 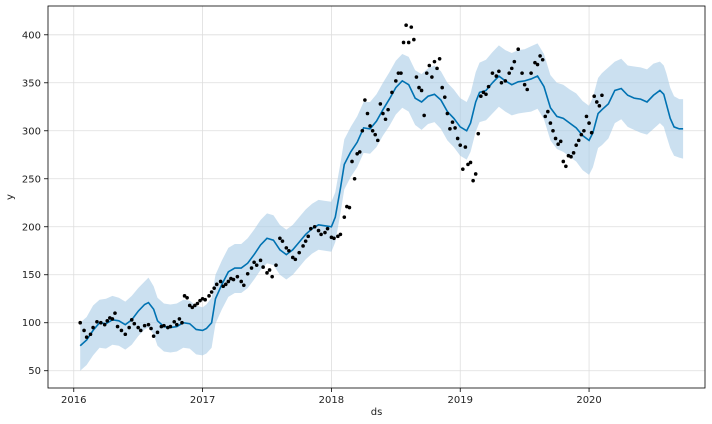 What do you see at coordinates (31, 35) in the screenshot?
I see `y-tick-label: 400` at bounding box center [31, 35].